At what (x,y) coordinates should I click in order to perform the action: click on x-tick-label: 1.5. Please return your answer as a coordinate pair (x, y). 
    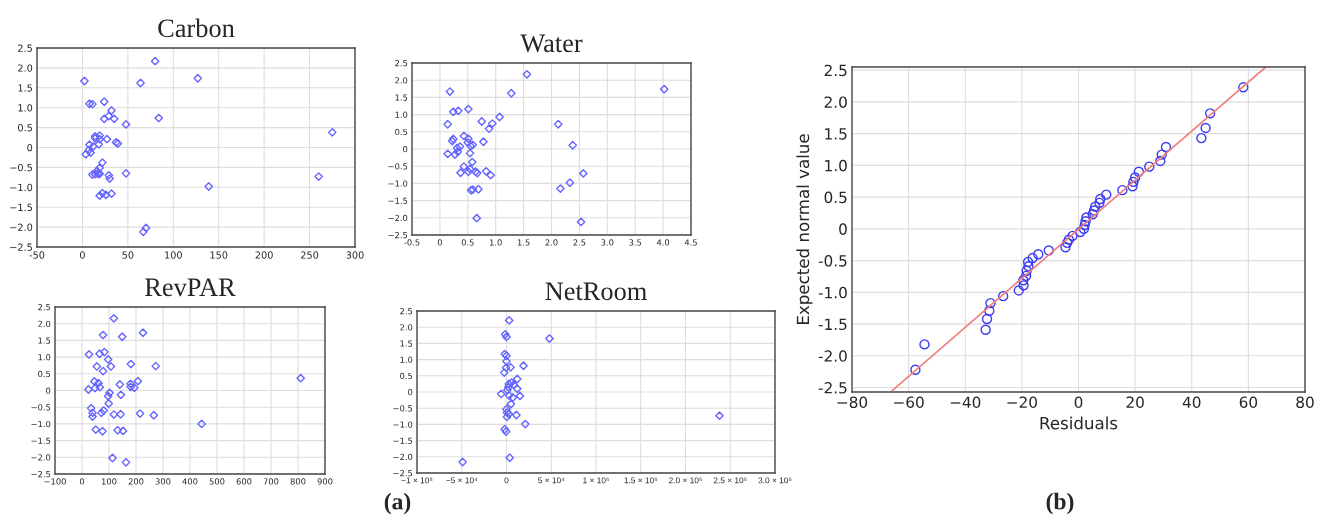
    Looking at the image, I should click on (523, 242).